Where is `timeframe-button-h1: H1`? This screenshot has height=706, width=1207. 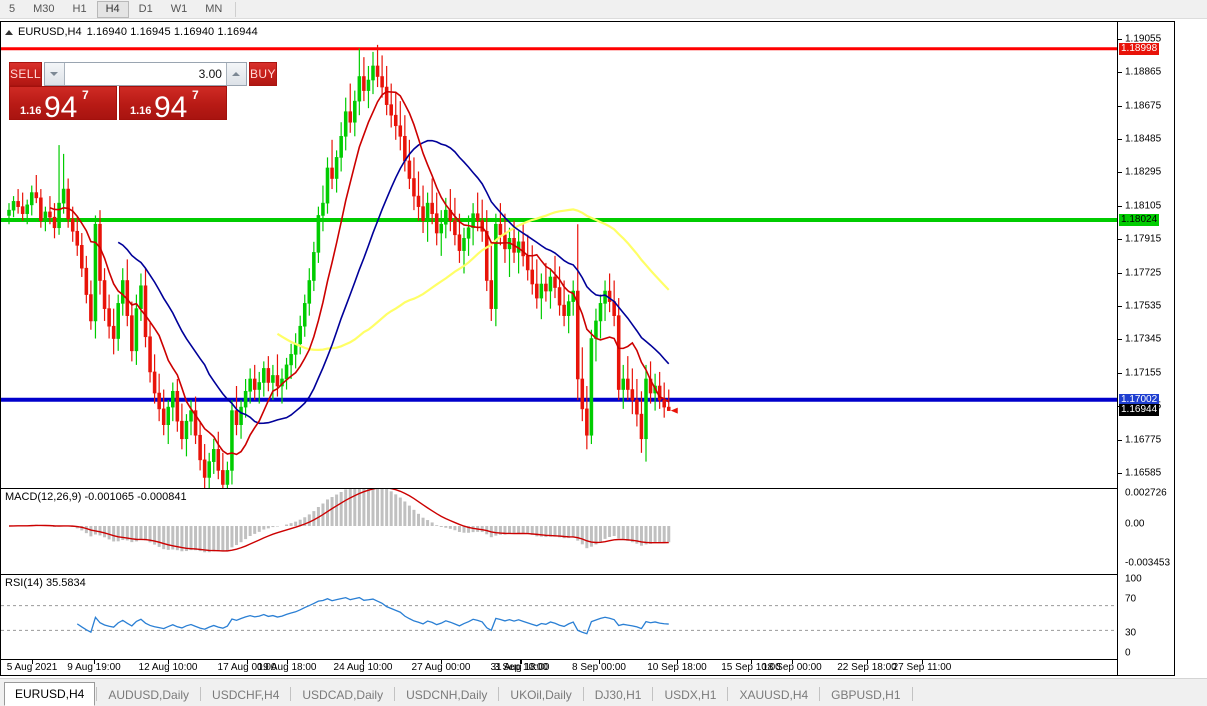
timeframe-button-h1: H1 is located at coordinates (79, 8).